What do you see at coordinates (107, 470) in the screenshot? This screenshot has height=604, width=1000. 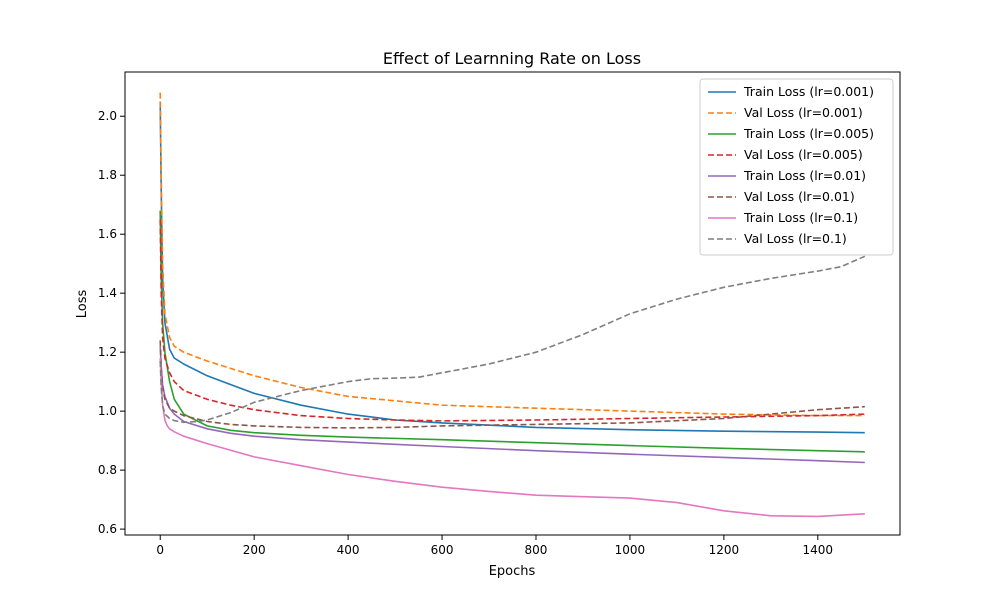 I see `y-tick-label: 0.8` at bounding box center [107, 470].